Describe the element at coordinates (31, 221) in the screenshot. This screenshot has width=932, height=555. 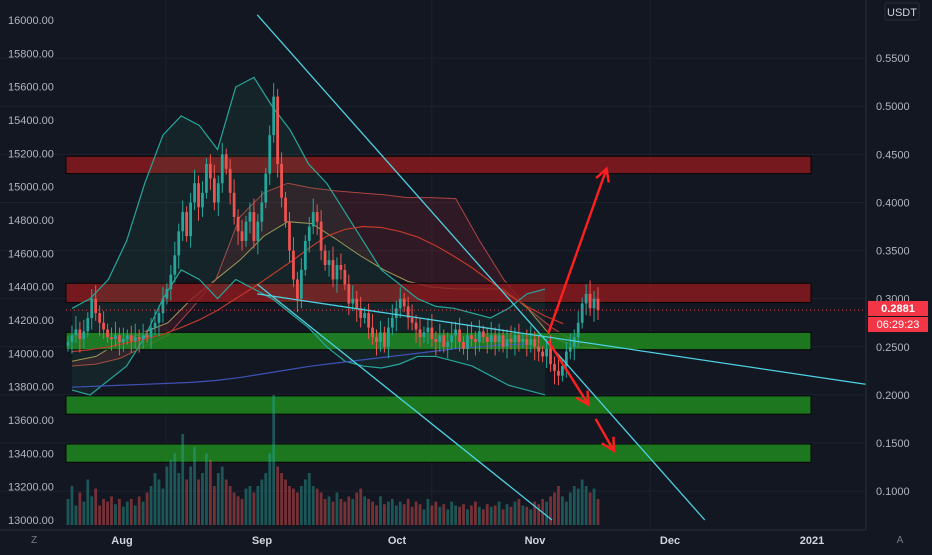
I see `left-tick-6: 14800.00` at that location.